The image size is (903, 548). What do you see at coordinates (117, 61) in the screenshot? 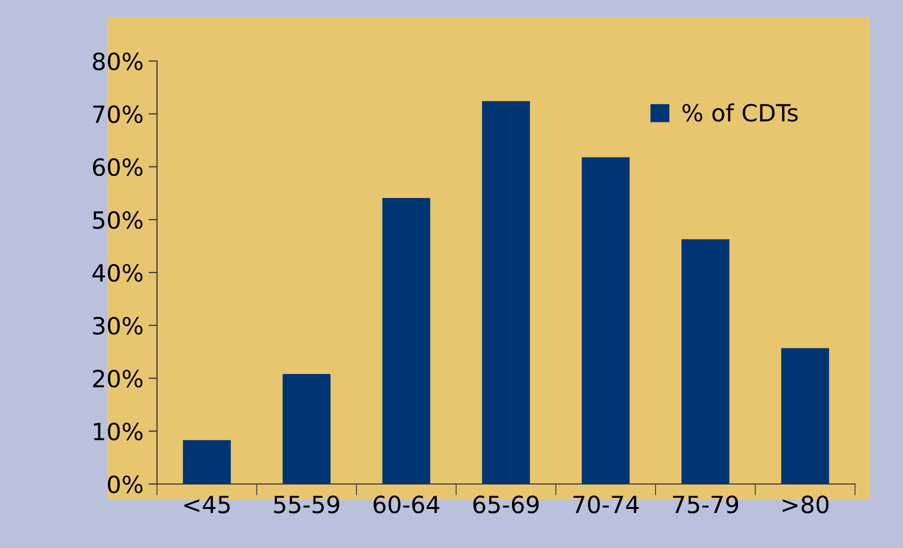
I see `y-tick-label: 80%` at bounding box center [117, 61].